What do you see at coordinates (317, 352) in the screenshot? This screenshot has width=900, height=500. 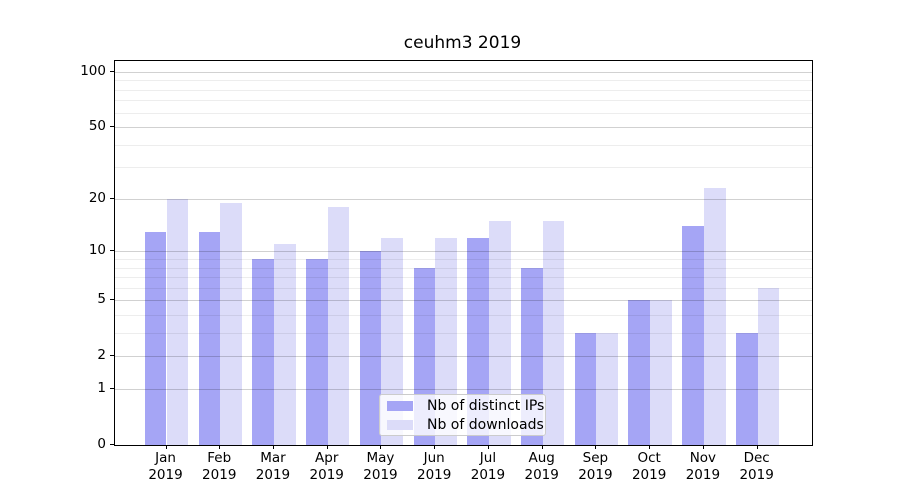 I see `bar-distinct-ips-apr` at bounding box center [317, 352].